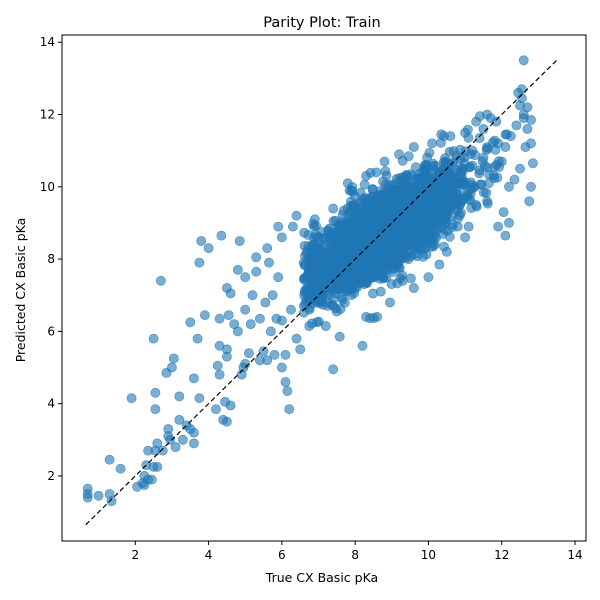  I want to click on chart-title: Parity Plot: Train, so click(321, 23).